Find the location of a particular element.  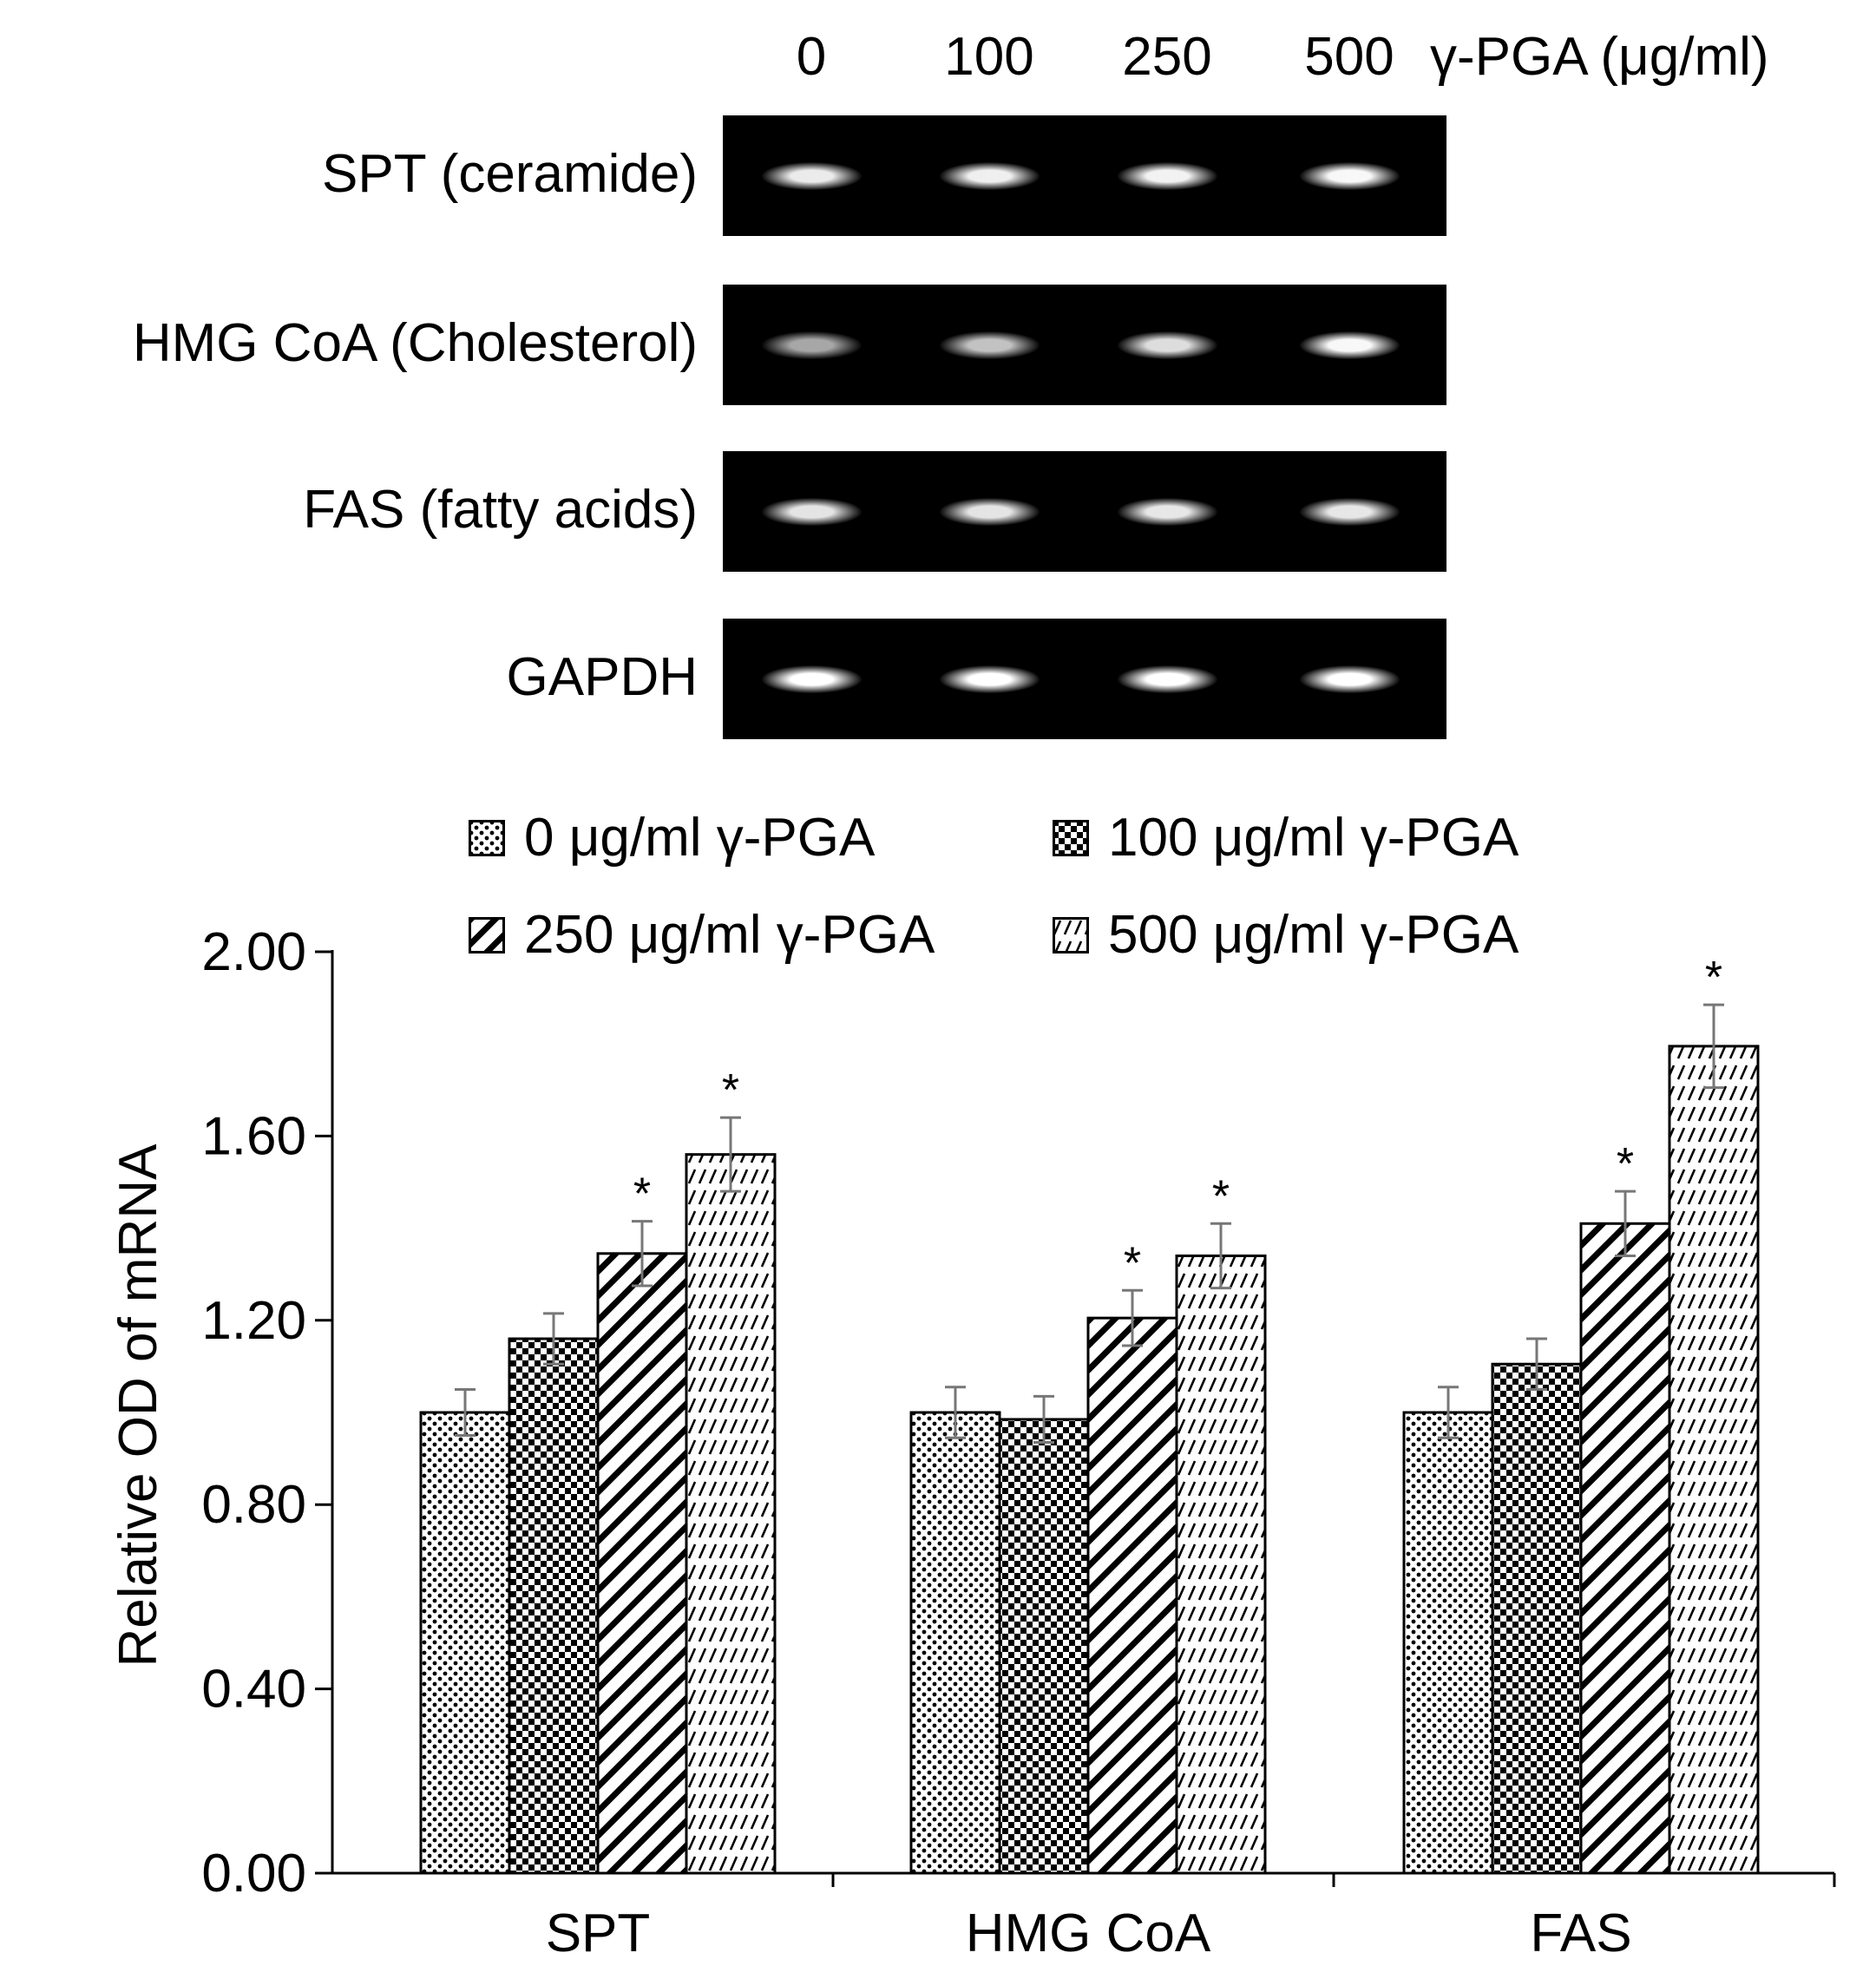

legend-label: 100 μg/ml γ-PGA is located at coordinates (1313, 838).